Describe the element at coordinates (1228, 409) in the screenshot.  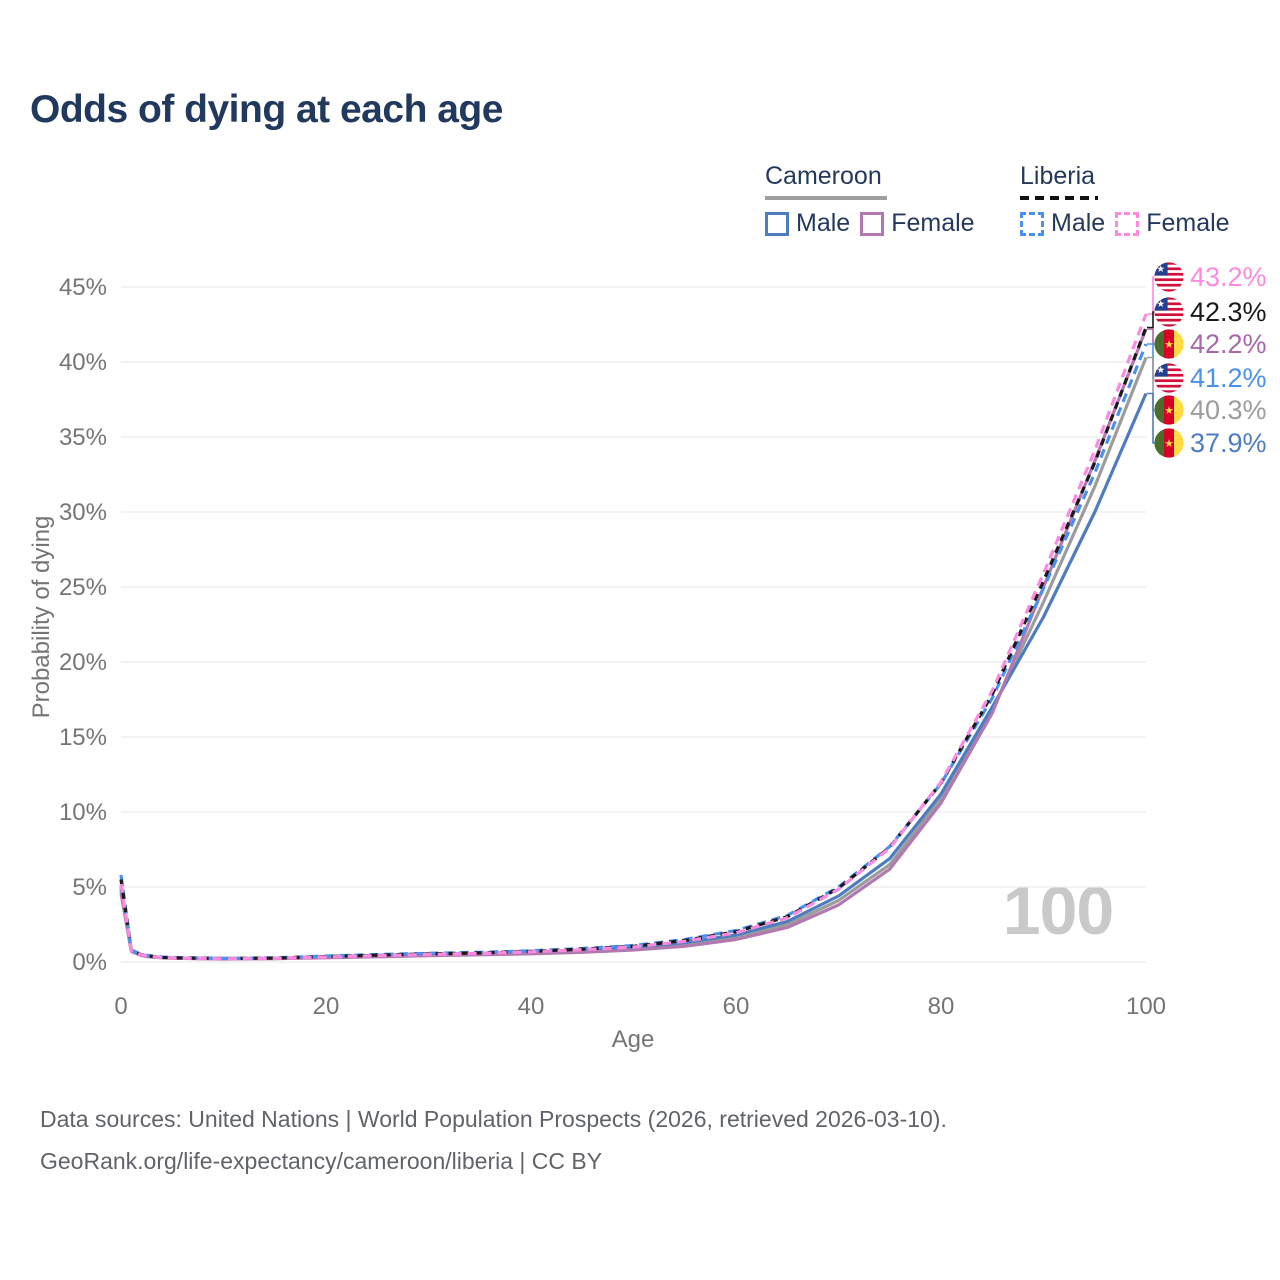
I see `end-label-value: 40.3%` at that location.